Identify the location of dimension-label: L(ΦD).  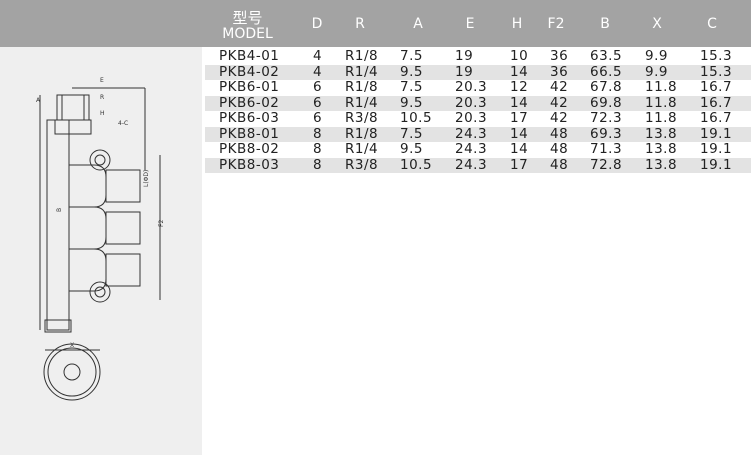
(146, 178).